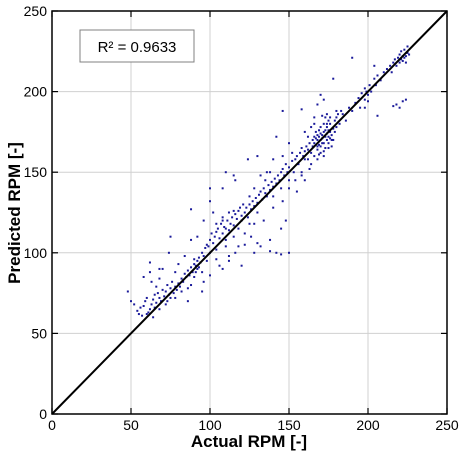  I want to click on x-tick-labels: 0 50 100 150 200 250, so click(253, 425).